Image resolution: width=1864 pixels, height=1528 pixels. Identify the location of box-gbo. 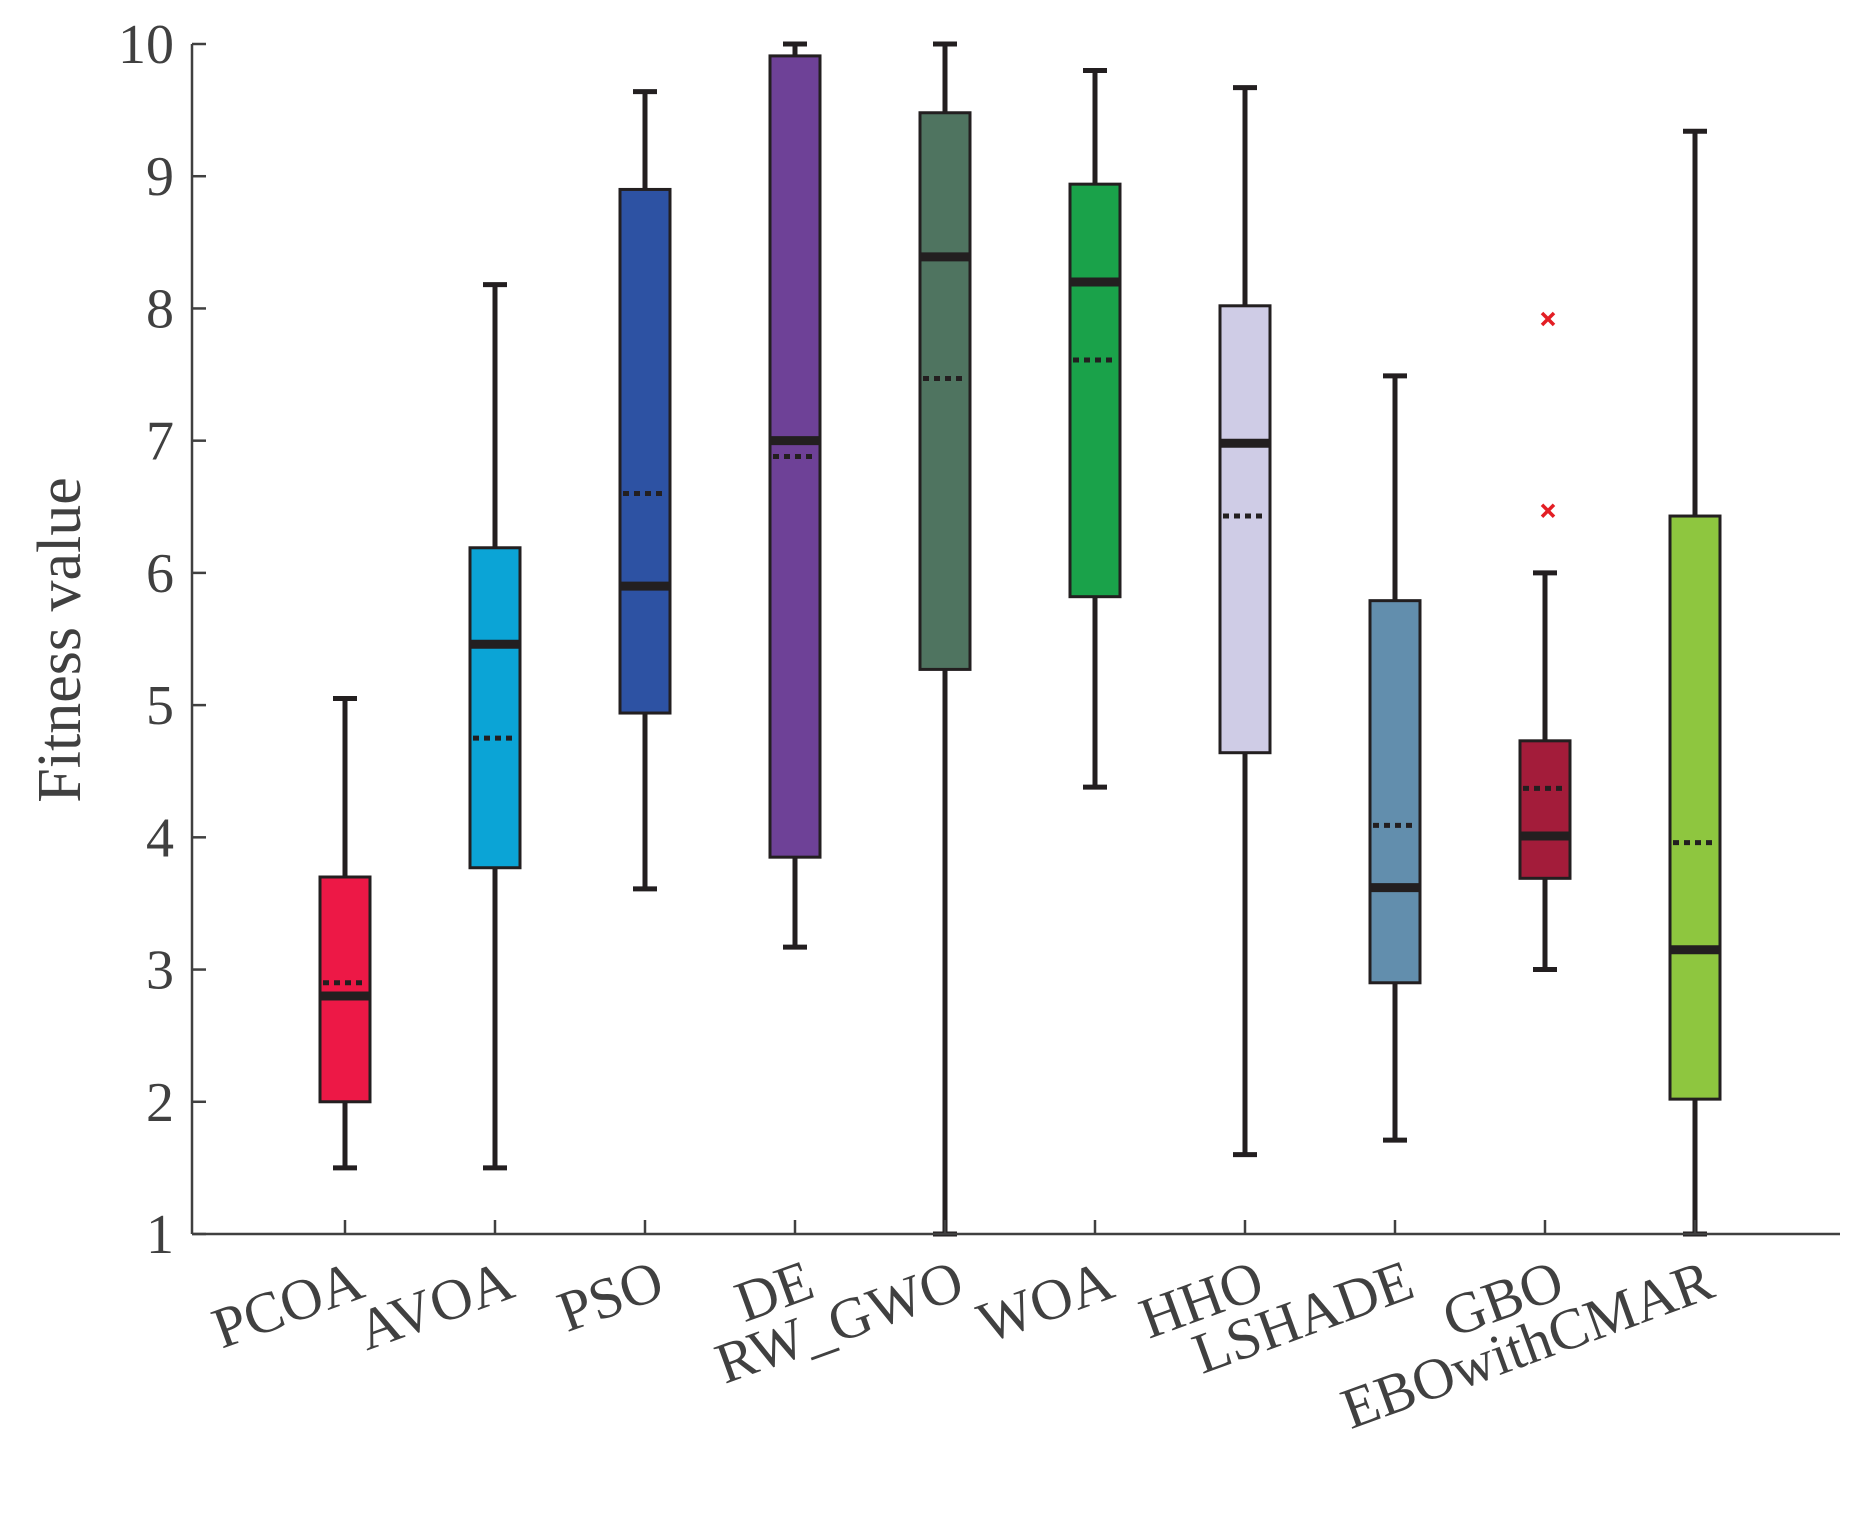
(1545, 642).